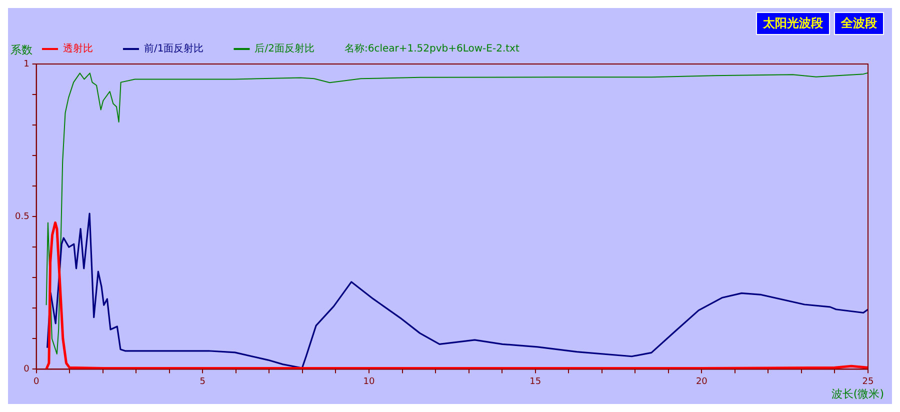 Image resolution: width=900 pixels, height=412 pixels. Describe the element at coordinates (702, 381) in the screenshot. I see `x-tick-label: 20` at that location.